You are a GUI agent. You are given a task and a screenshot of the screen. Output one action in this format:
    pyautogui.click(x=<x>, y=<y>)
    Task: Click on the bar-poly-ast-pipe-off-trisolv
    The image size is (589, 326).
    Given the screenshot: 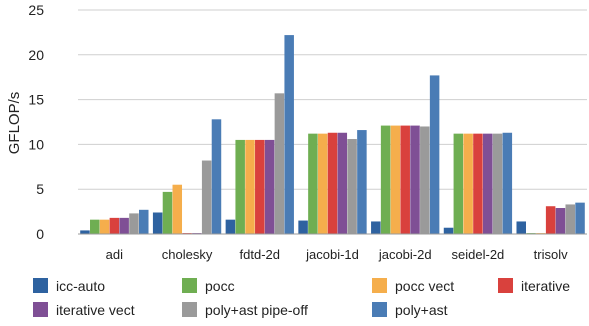 What is the action you would take?
    pyautogui.click(x=570, y=219)
    